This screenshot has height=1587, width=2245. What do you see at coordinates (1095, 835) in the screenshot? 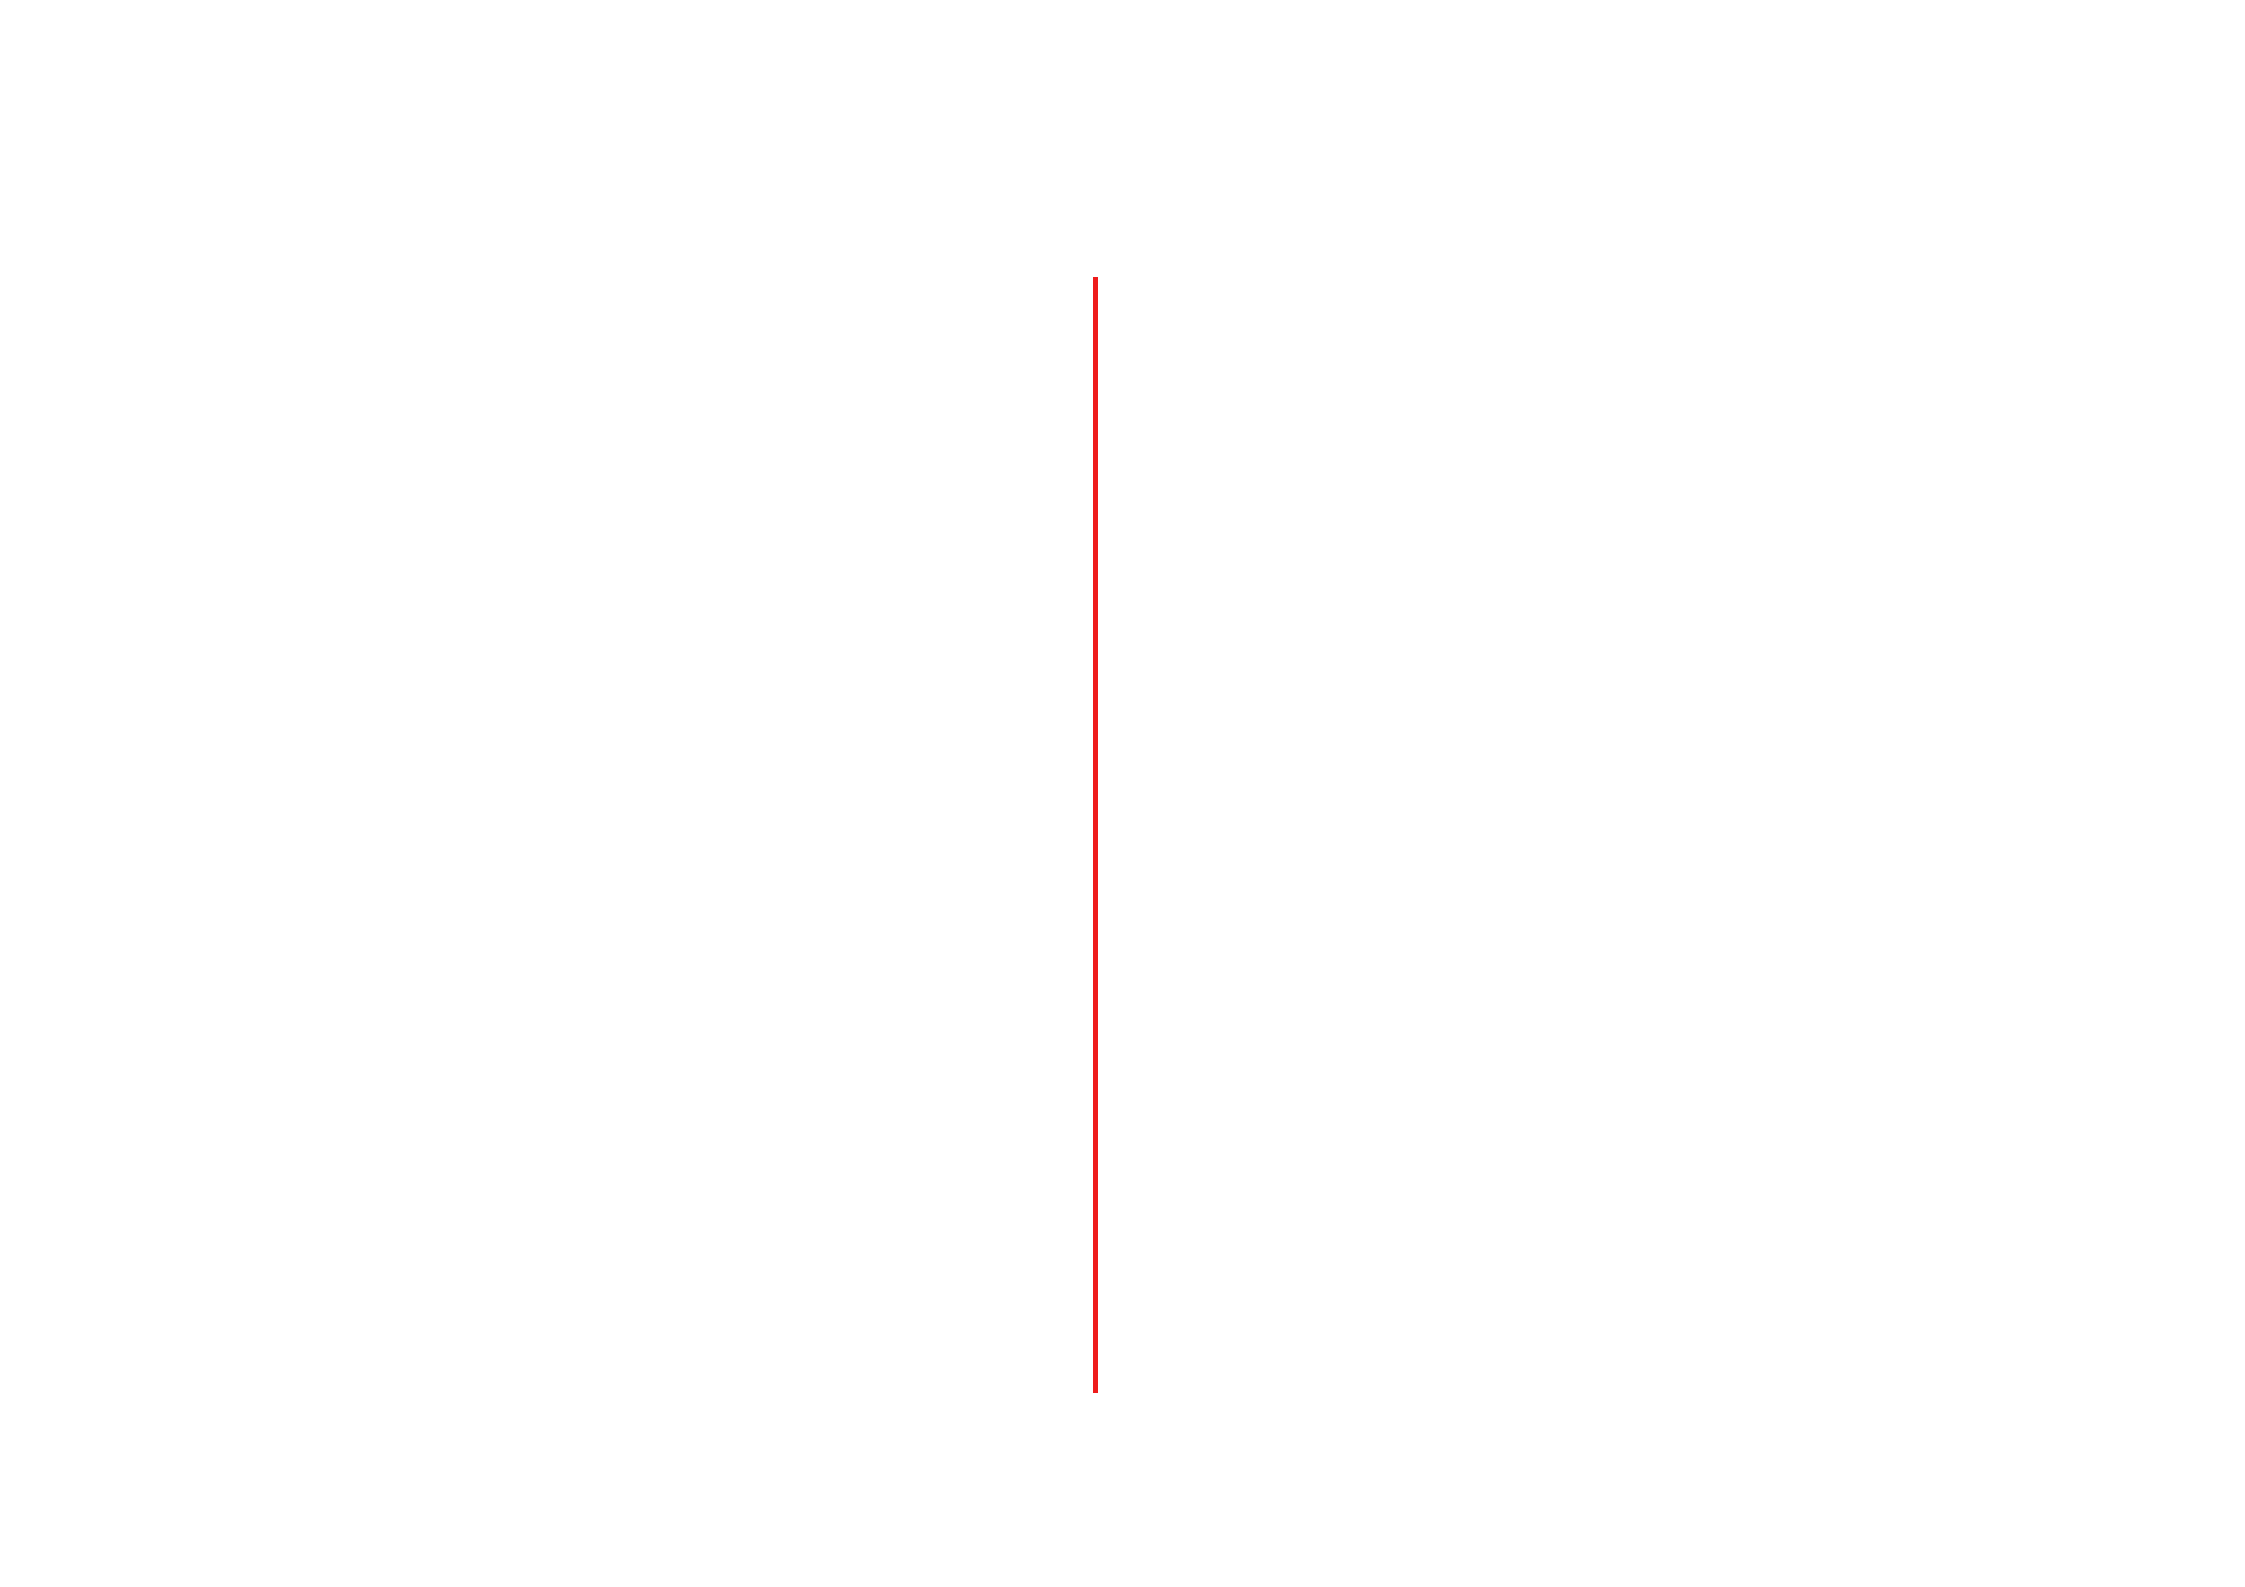
I see `vertical-red-line` at bounding box center [1095, 835].